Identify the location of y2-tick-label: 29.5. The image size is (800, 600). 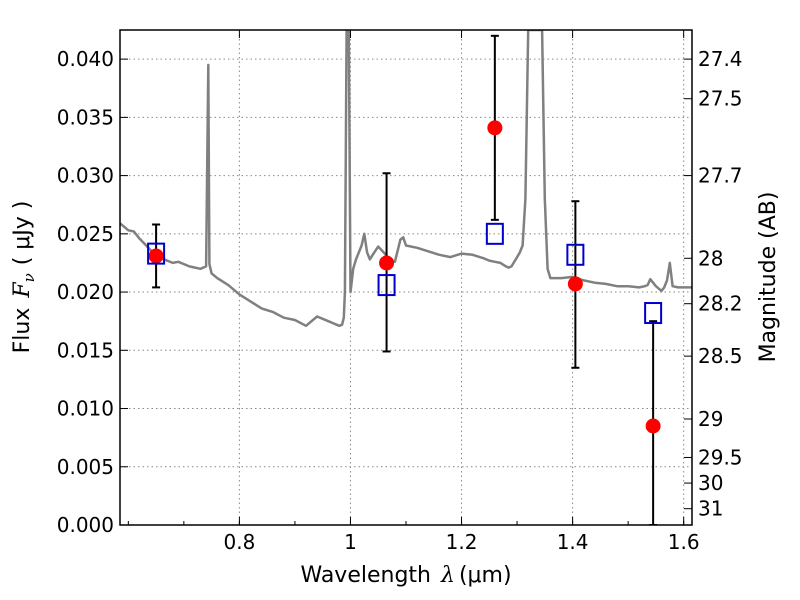
(720, 457).